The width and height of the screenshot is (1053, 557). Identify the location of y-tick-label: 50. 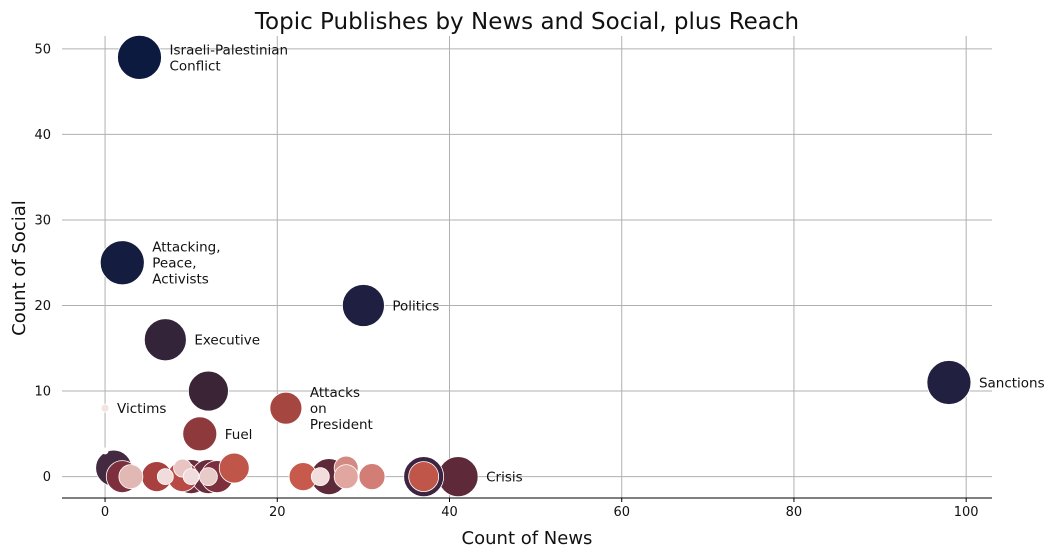
(42, 49).